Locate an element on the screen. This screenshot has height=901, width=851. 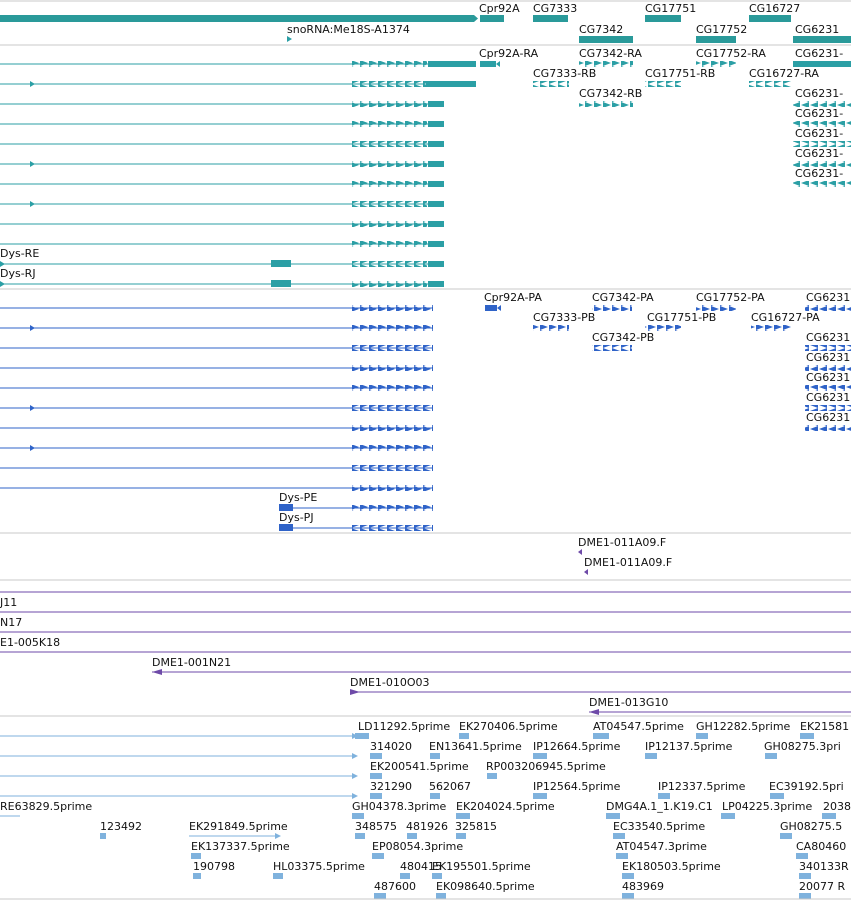
snorna-feature is located at coordinates (289, 39).